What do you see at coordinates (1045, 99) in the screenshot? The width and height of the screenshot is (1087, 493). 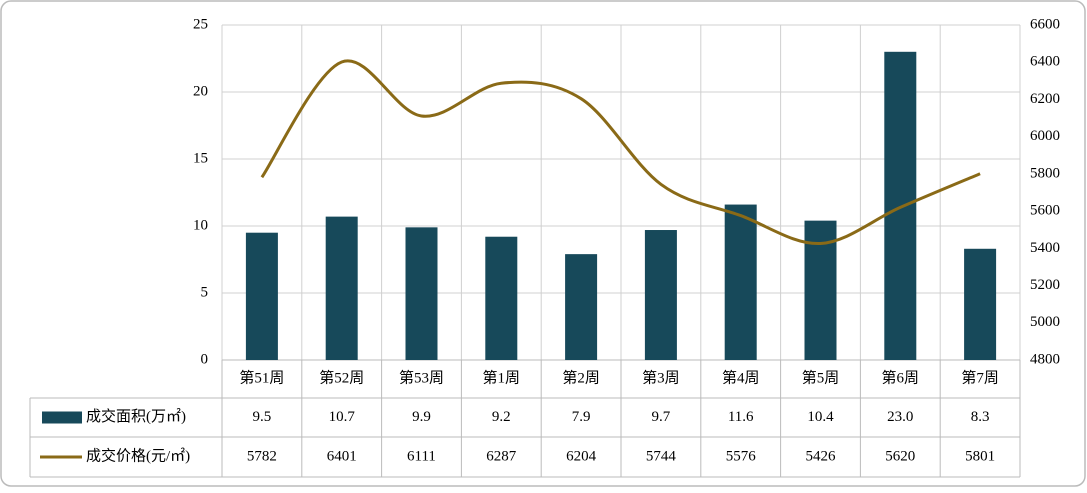 I see `y2-tick-label: 6200` at bounding box center [1045, 99].